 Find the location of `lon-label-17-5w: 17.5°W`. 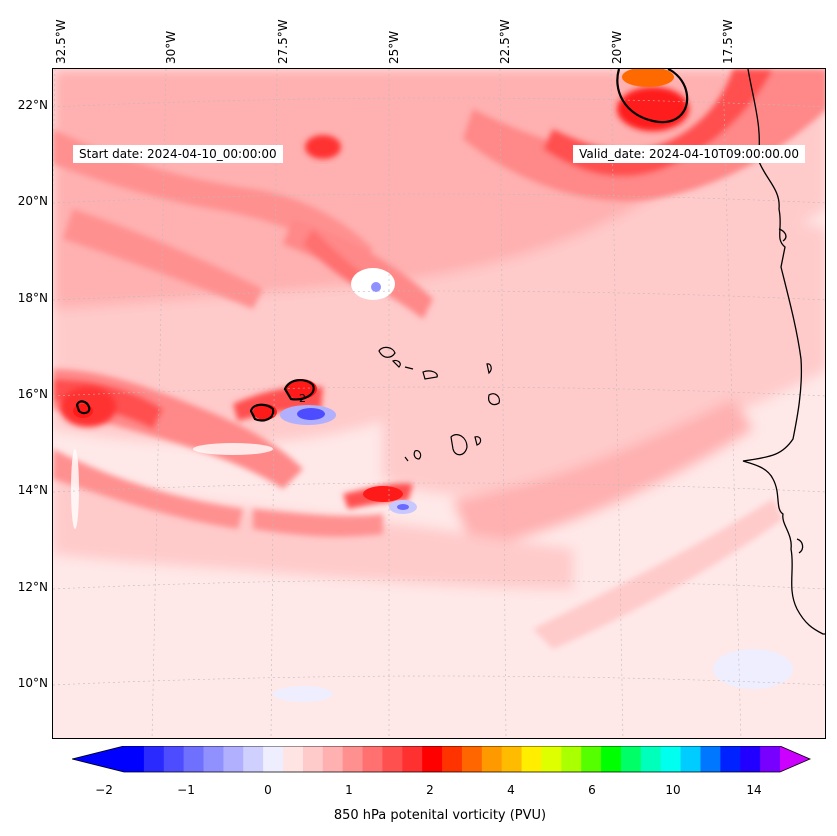

lon-label-17-5w: 17.5°W is located at coordinates (728, 41).